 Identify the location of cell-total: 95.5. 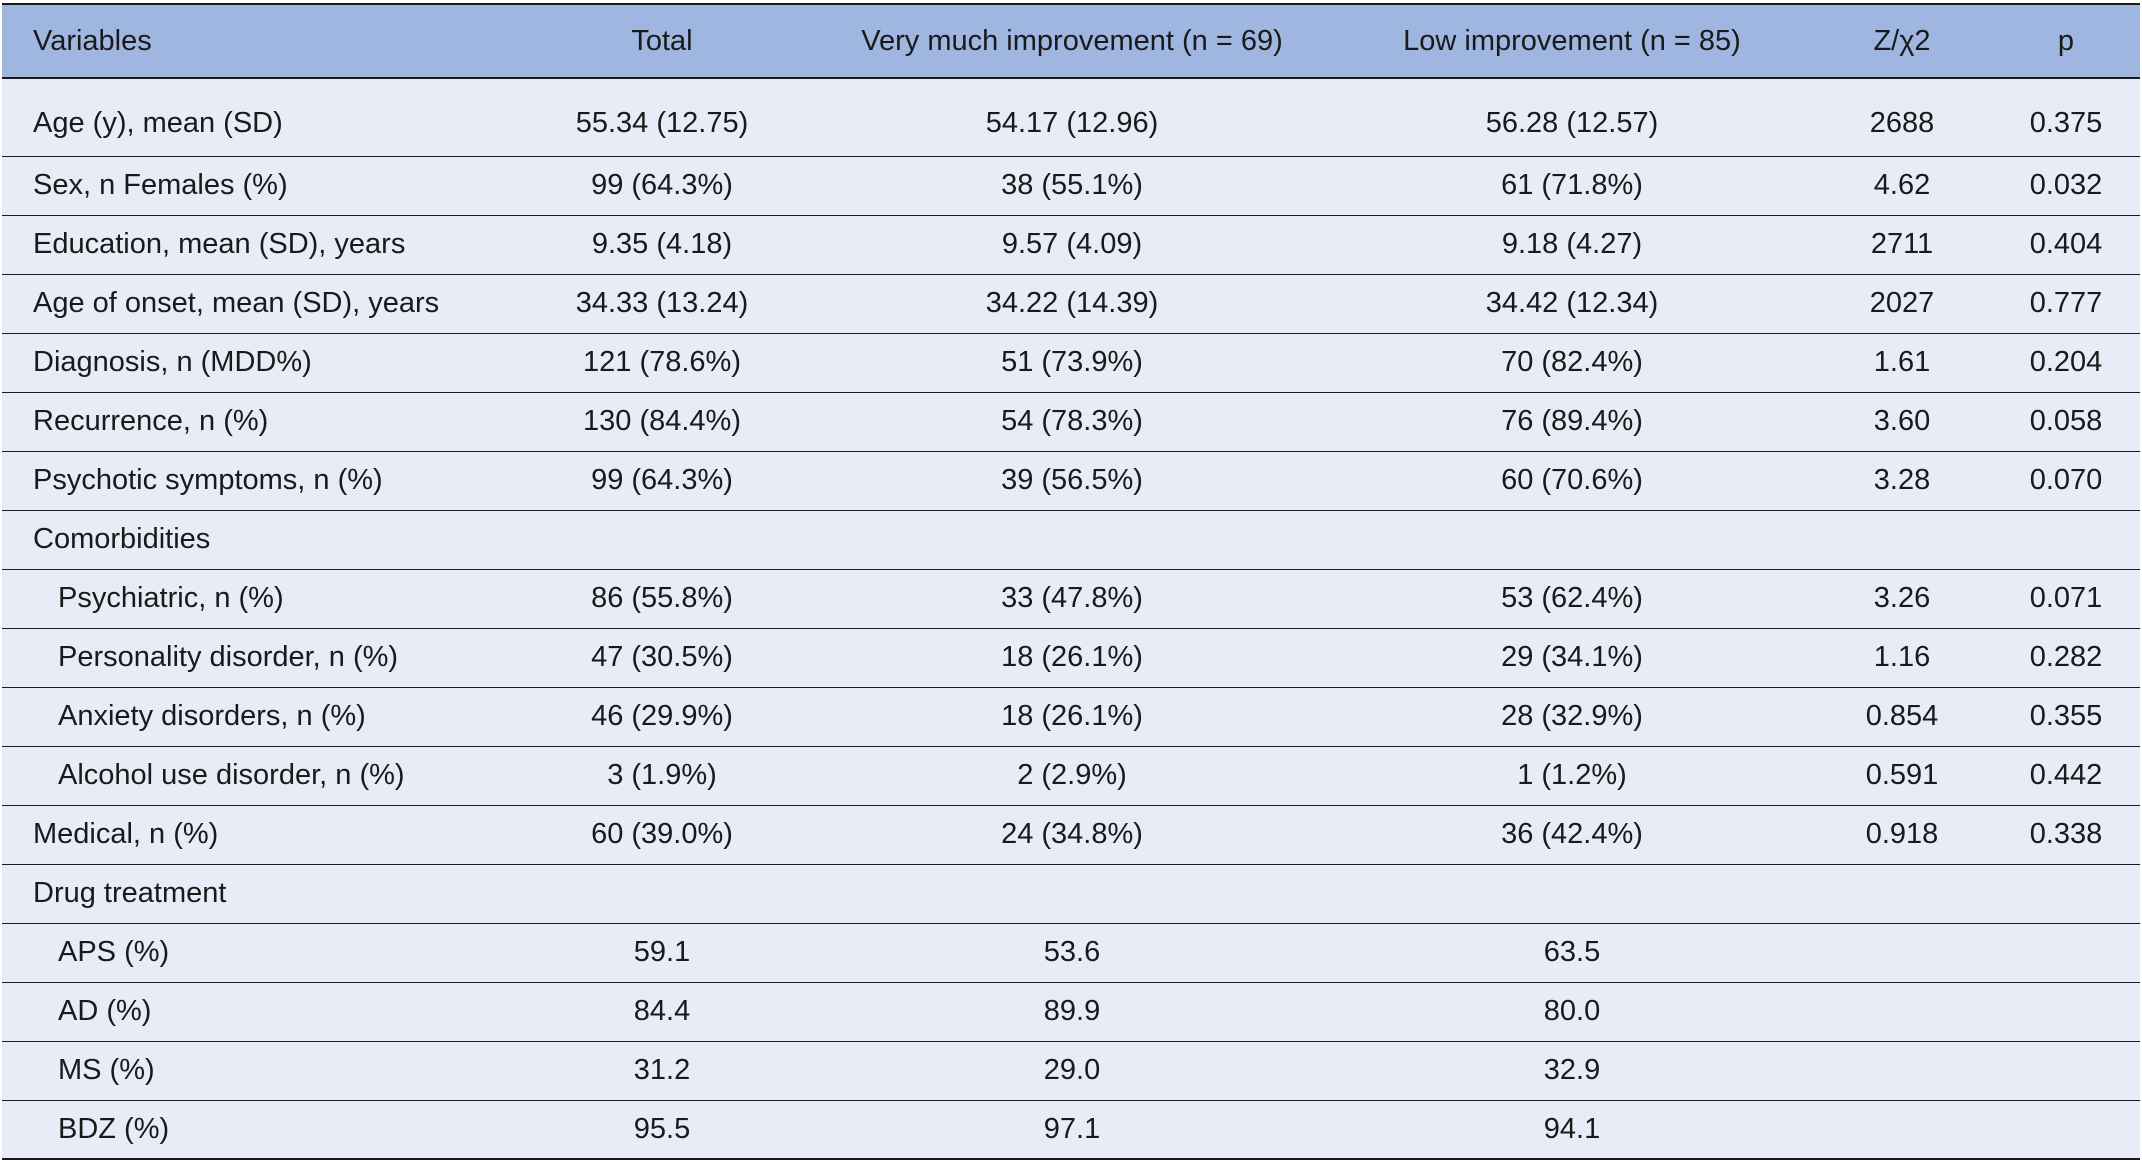
(662, 1129).